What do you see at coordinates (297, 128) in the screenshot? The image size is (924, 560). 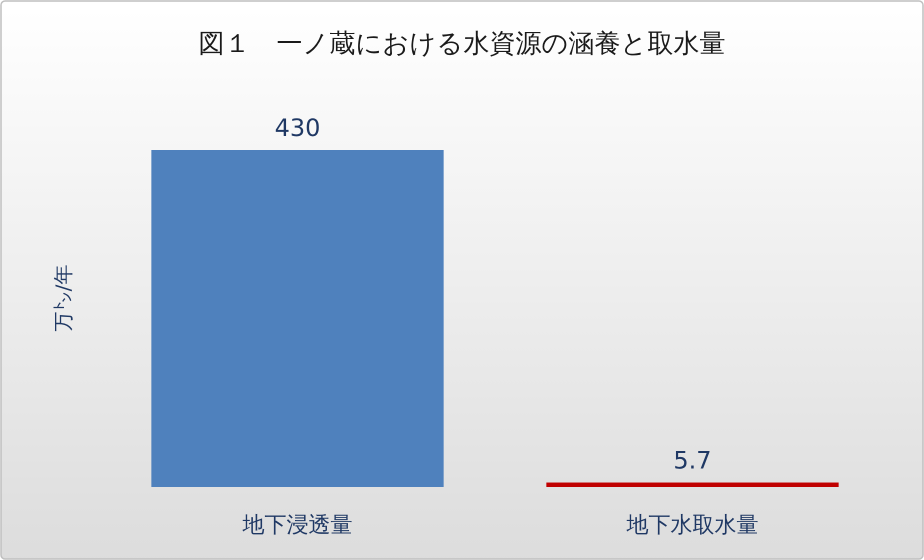 I see `data-label: 430` at bounding box center [297, 128].